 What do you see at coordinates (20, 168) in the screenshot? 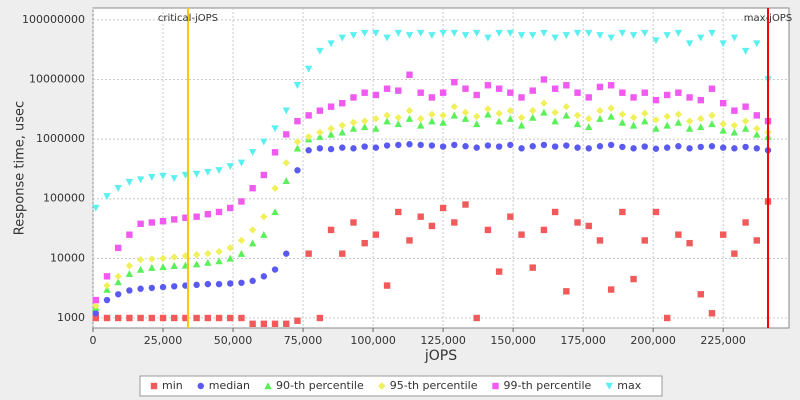
I see `y-axis-label: Response time, usec` at bounding box center [20, 168].